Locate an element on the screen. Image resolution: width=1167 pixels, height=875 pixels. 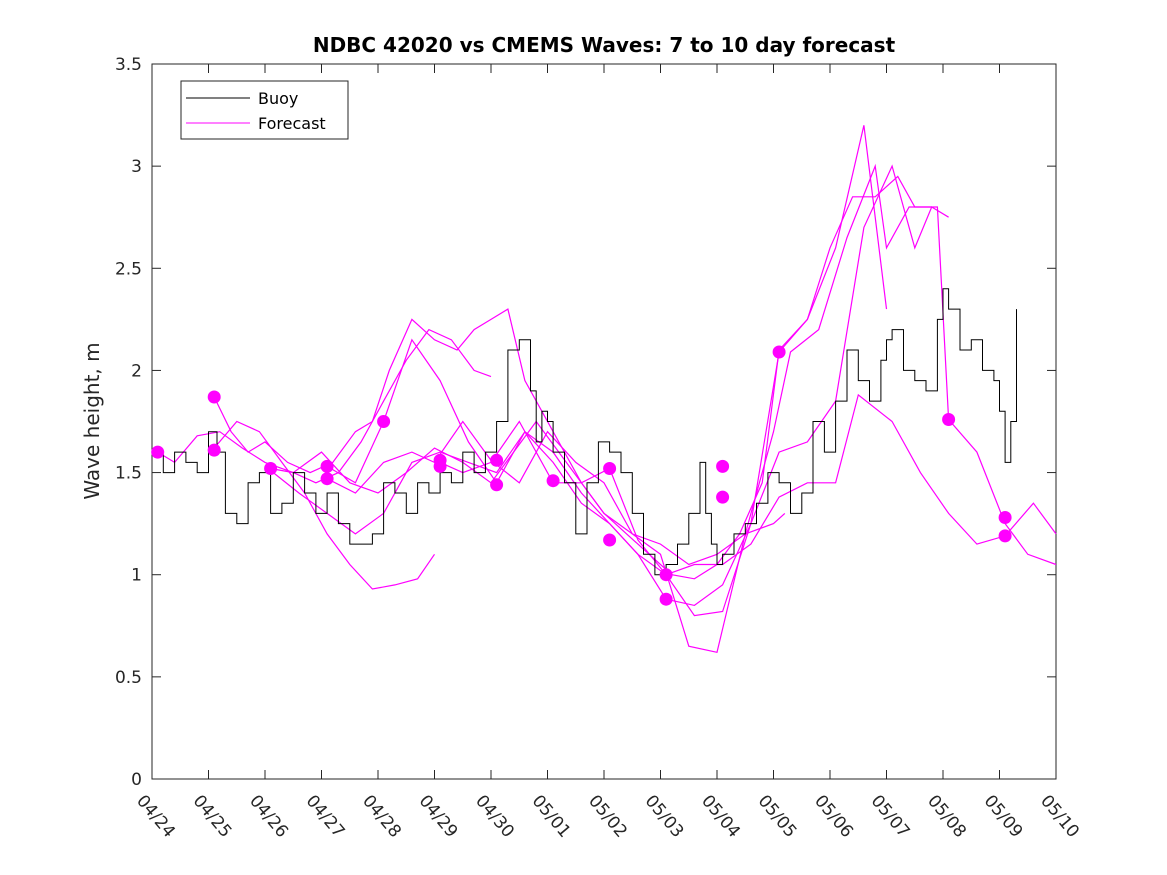
y-tick-label: 2.5 is located at coordinates (128, 269).